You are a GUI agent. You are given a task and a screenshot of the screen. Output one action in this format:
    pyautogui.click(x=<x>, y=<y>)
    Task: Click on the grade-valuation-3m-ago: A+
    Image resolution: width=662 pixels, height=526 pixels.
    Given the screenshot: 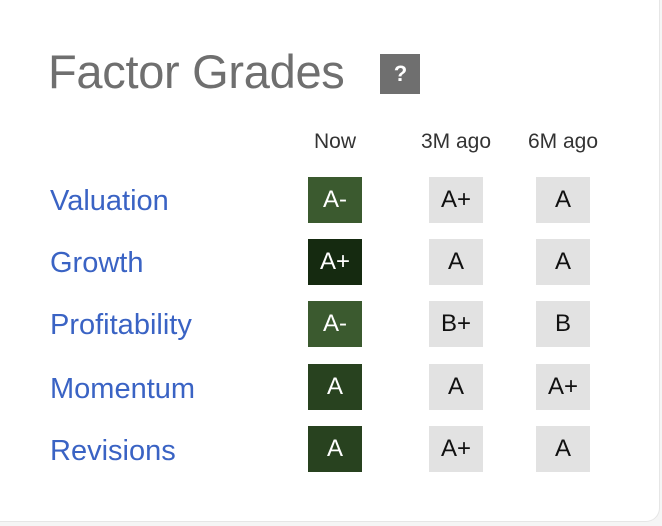 What is the action you would take?
    pyautogui.click(x=456, y=200)
    